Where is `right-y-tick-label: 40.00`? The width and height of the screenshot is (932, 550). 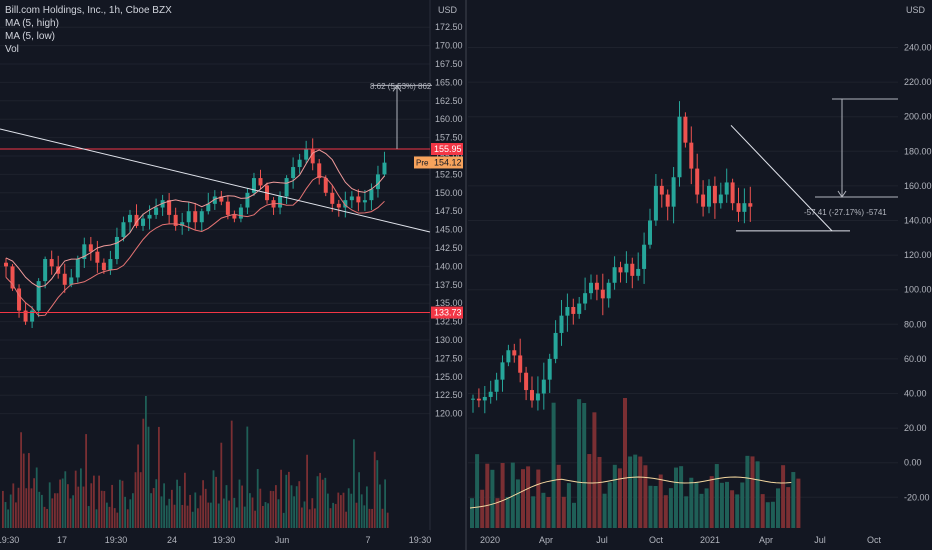 right-y-tick-label: 40.00 is located at coordinates (915, 394).